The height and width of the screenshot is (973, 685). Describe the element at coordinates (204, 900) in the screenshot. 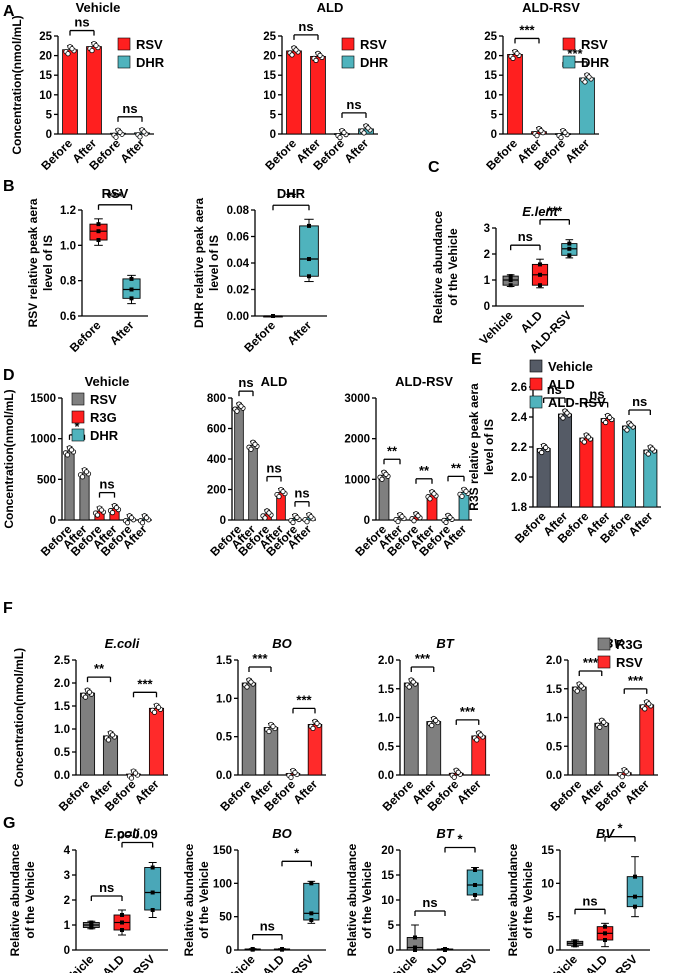

I see `y-axis-label: of the Vehicle` at that location.